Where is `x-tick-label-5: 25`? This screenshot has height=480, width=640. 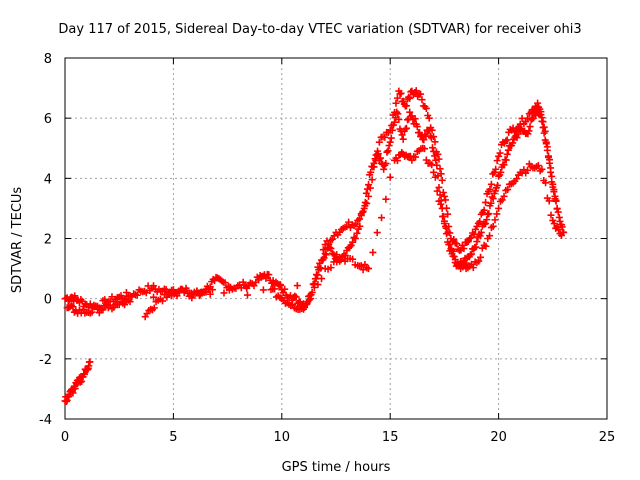 x-tick-label-5: 25 is located at coordinates (607, 437).